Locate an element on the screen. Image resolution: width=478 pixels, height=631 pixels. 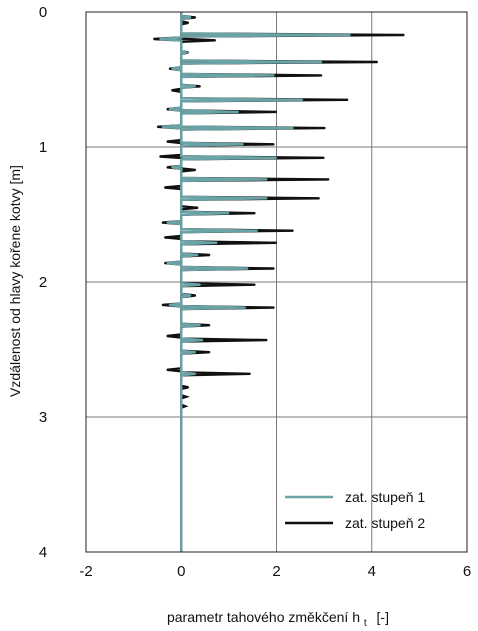
x-axis-label-subscript: t is located at coordinates (365, 623).